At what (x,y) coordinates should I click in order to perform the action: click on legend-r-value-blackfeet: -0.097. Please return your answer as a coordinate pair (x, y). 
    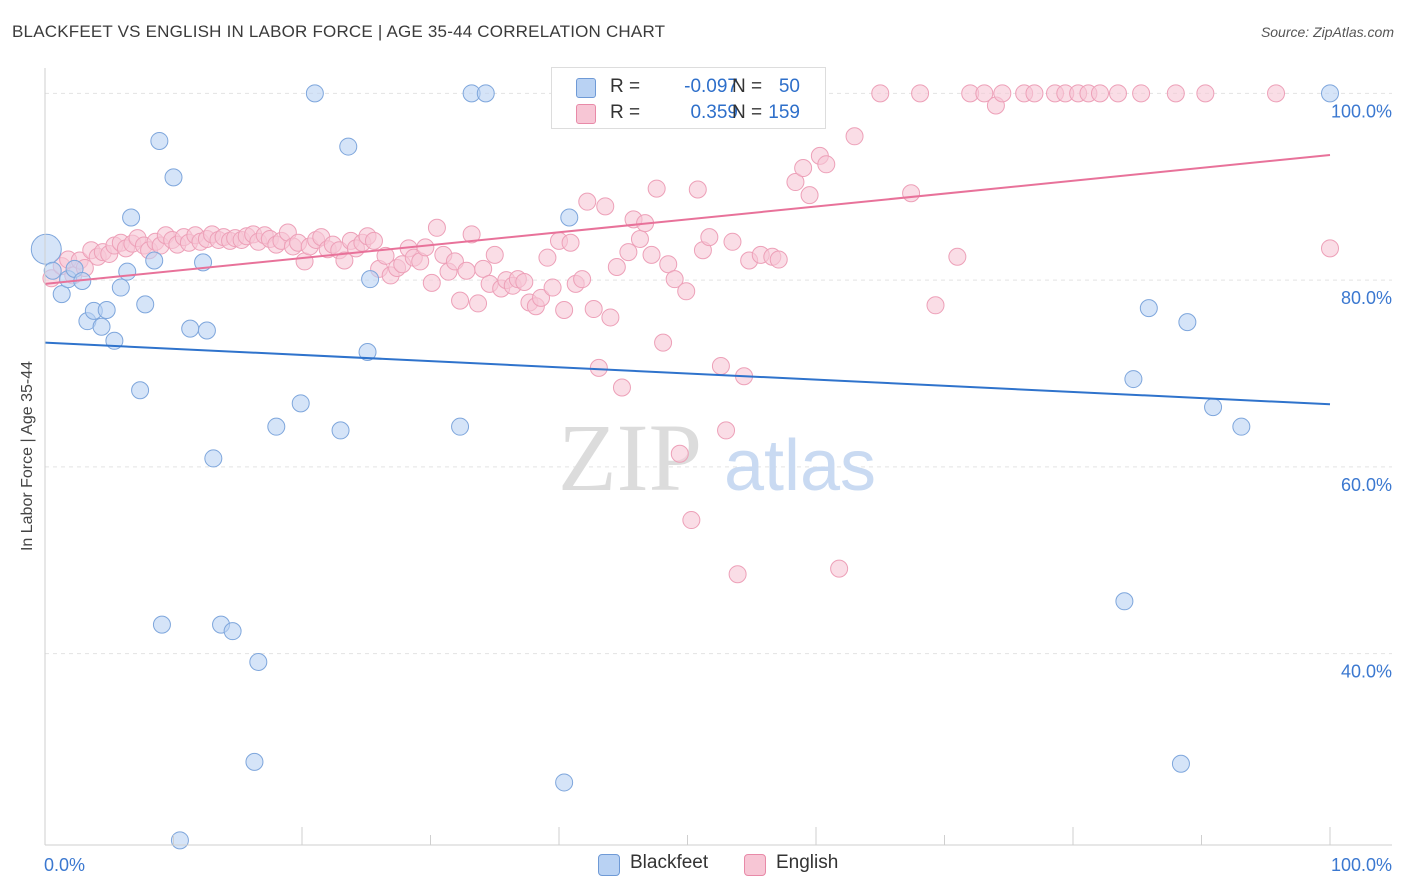
    Looking at the image, I should click on (711, 86).